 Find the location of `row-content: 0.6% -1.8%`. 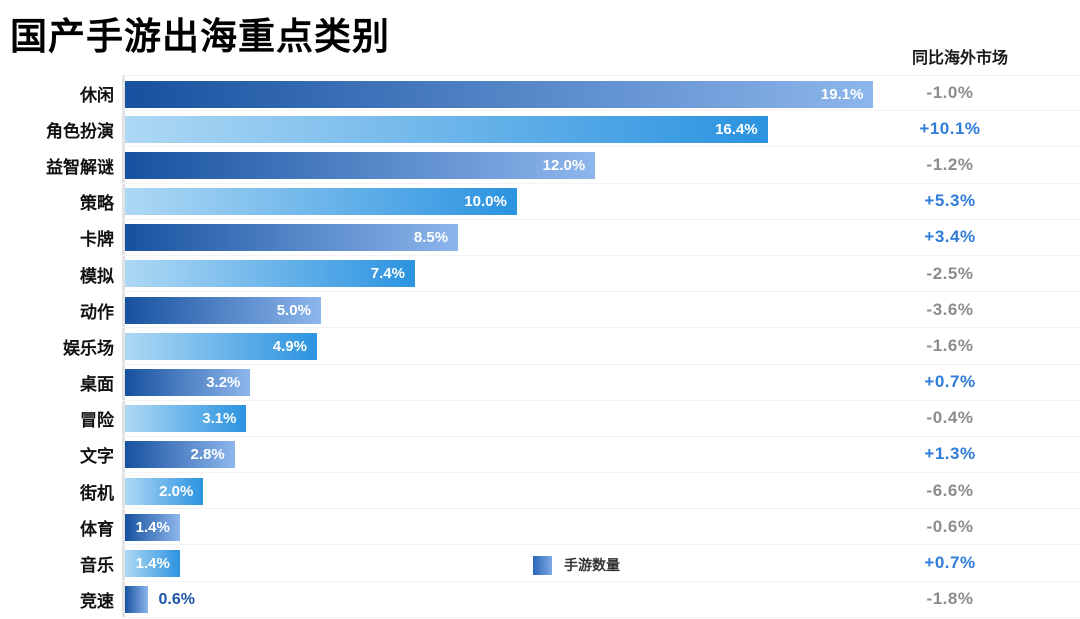

row-content: 0.6% -1.8% is located at coordinates (601, 599).